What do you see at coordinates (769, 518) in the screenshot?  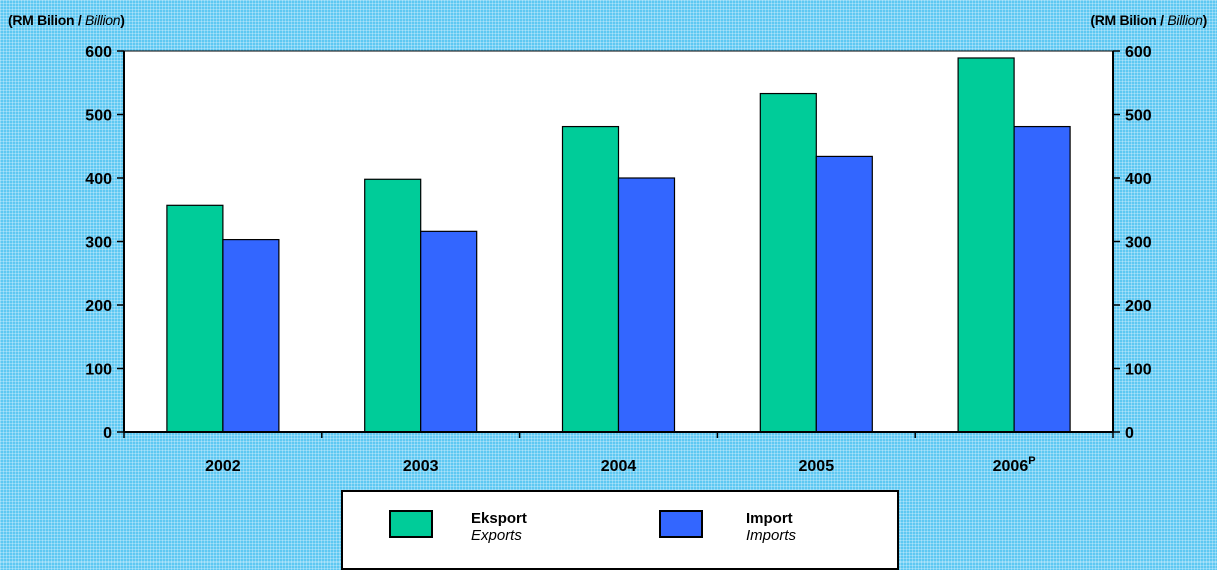 I see `legend-label-imports: Import` at bounding box center [769, 518].